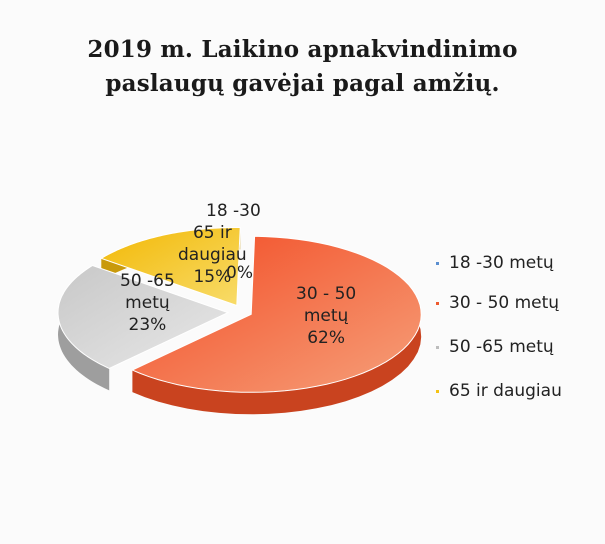  What do you see at coordinates (239, 273) in the screenshot?
I see `slice-label-18-30-percent: 0%` at bounding box center [239, 273].